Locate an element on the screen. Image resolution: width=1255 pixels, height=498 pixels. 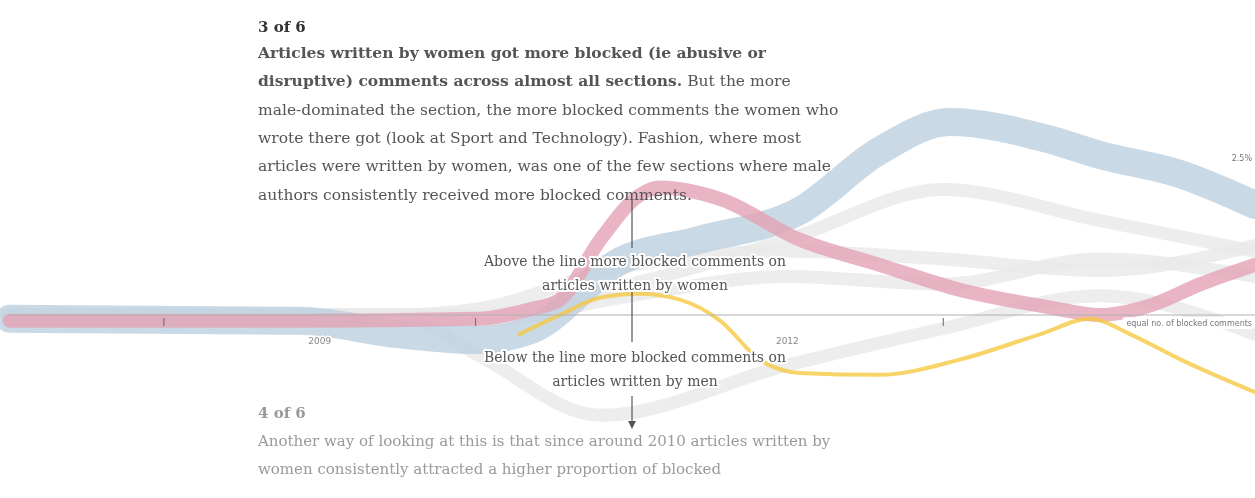
chart-title: 3 of 6 is located at coordinates (282, 27).